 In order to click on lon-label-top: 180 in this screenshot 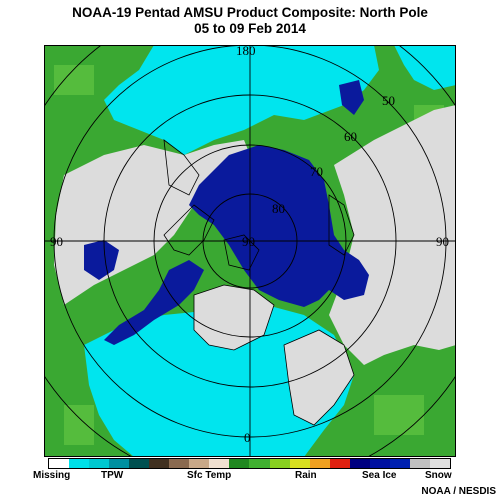, I will do `click(246, 51)`.